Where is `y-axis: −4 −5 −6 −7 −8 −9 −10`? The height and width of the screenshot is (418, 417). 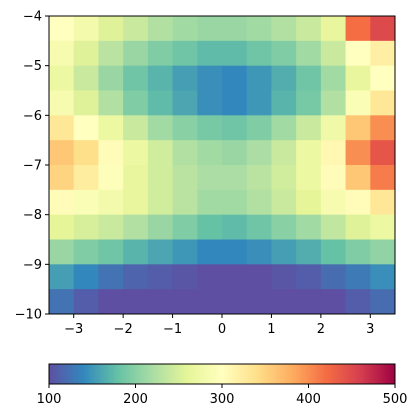 y-axis: −4 −5 −6 −7 −8 −9 −10 is located at coordinates (32, 166).